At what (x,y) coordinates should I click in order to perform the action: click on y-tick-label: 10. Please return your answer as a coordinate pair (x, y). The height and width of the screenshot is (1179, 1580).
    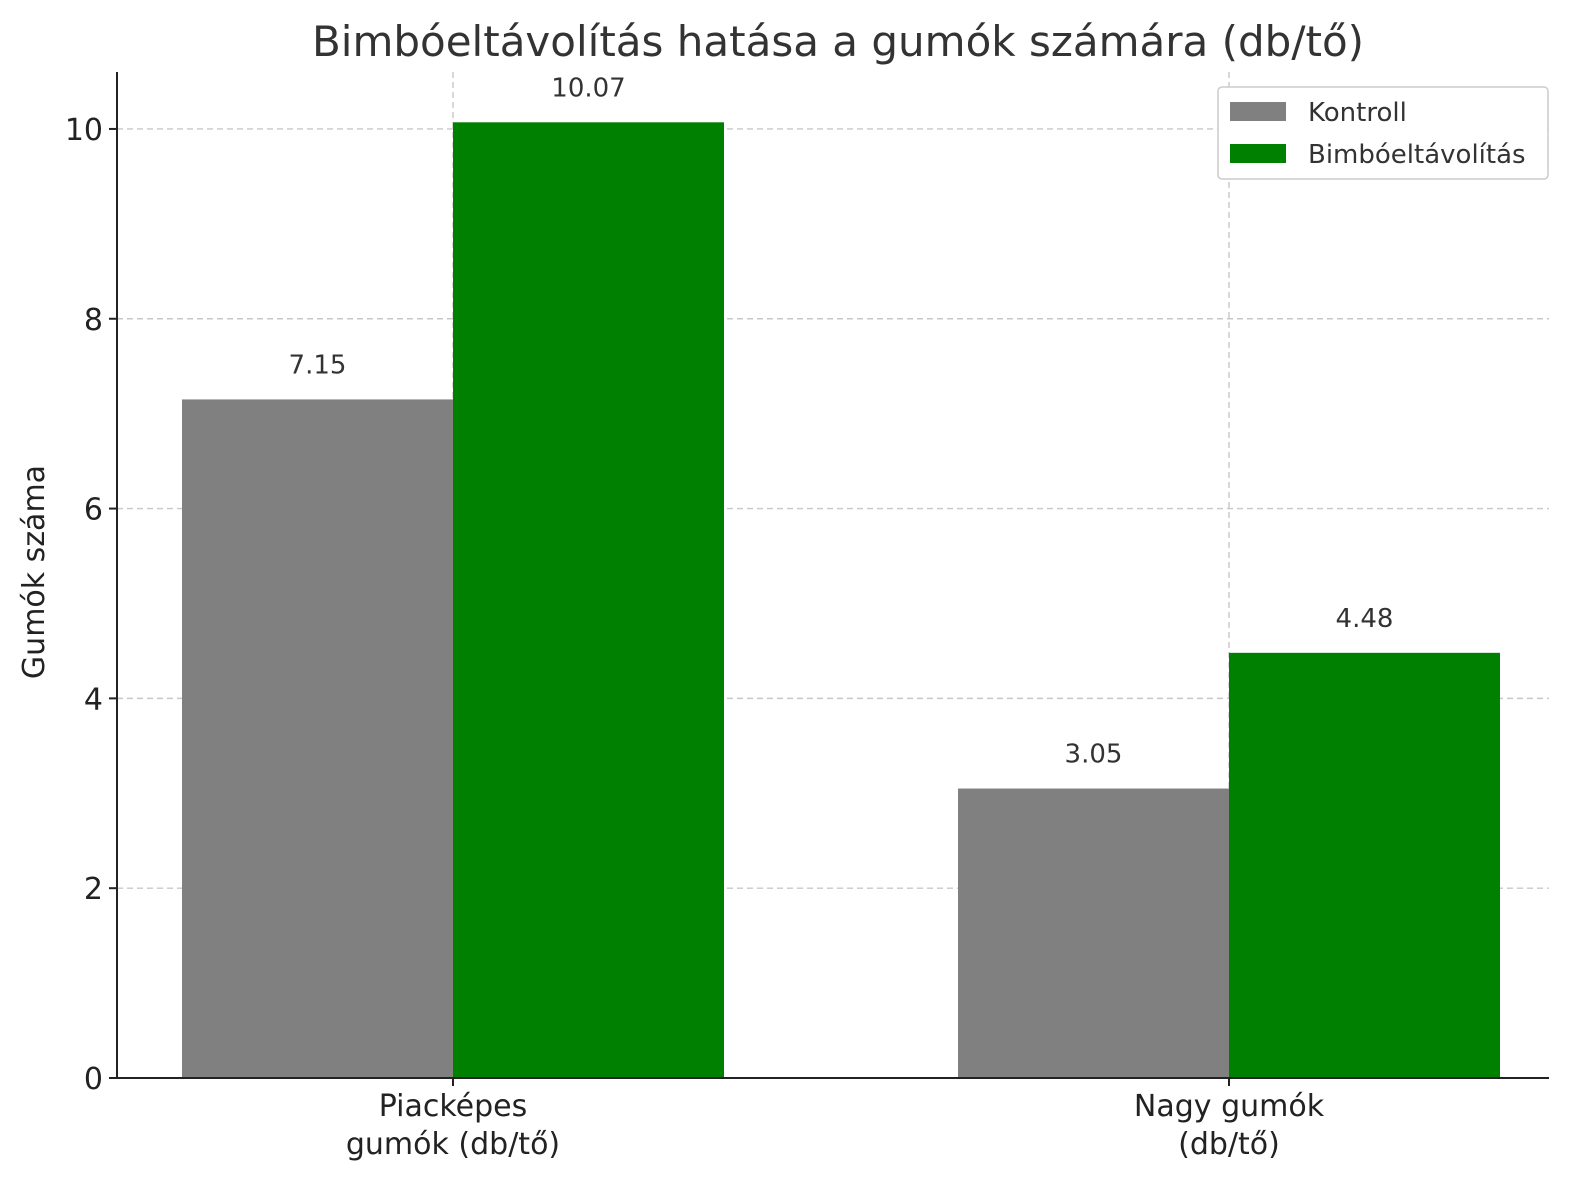
    Looking at the image, I should click on (84, 130).